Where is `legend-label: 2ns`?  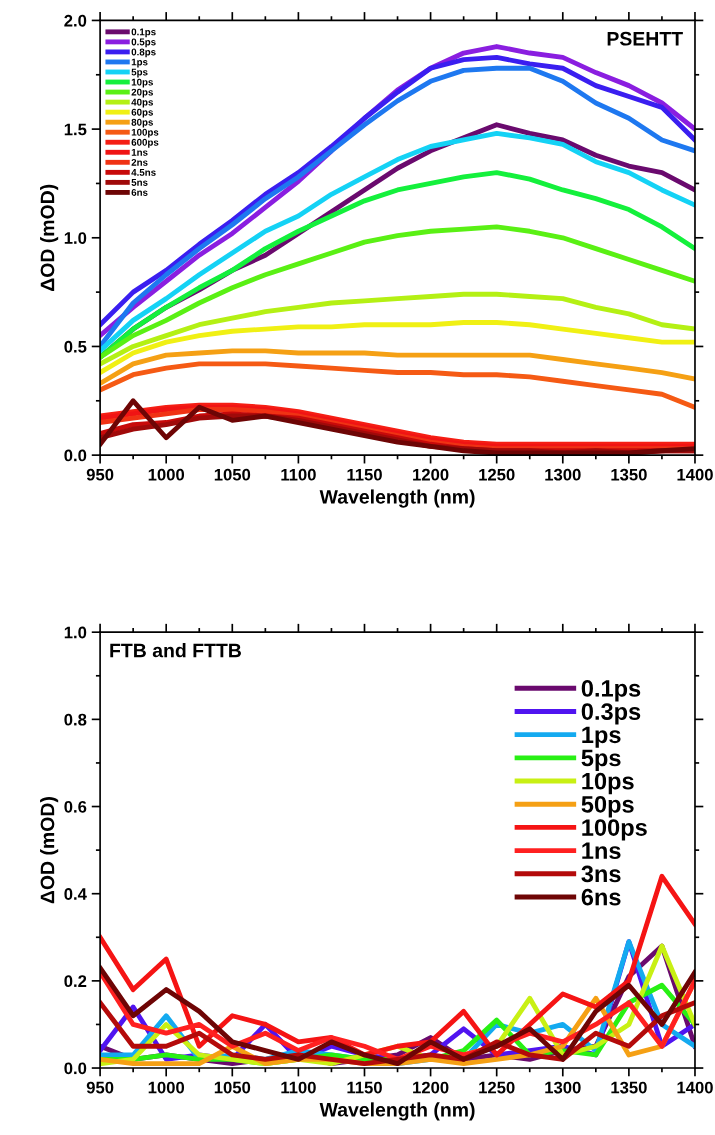 legend-label: 2ns is located at coordinates (139, 162).